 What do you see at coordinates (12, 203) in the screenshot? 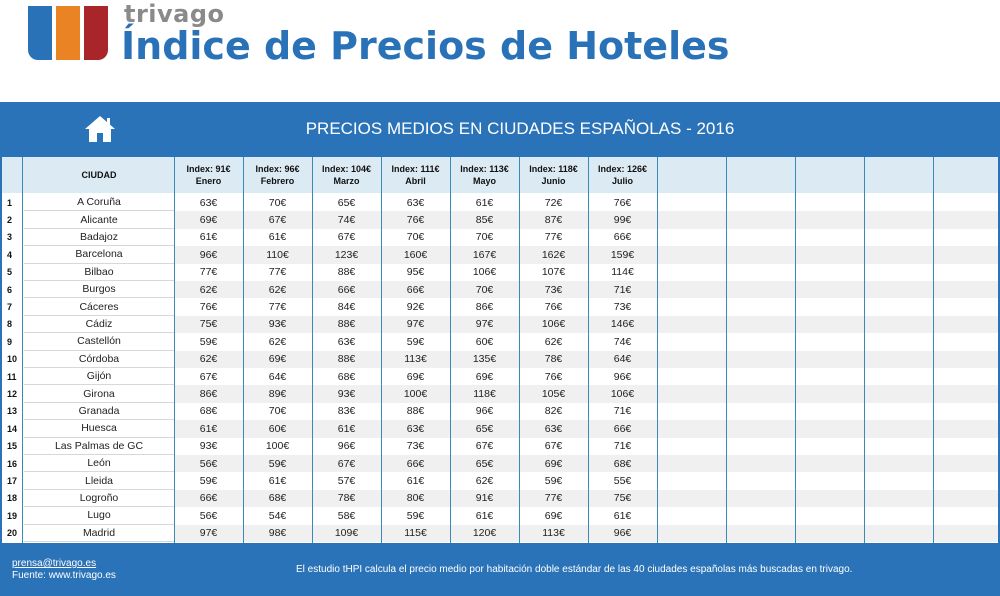
I see `row-number: 1` at bounding box center [12, 203].